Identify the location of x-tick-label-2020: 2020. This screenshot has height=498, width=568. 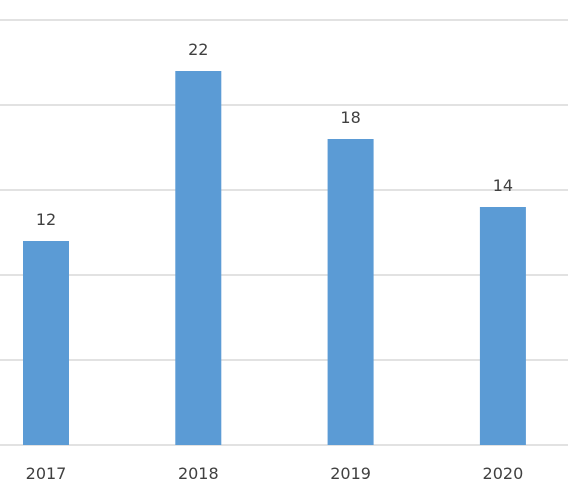
(503, 473).